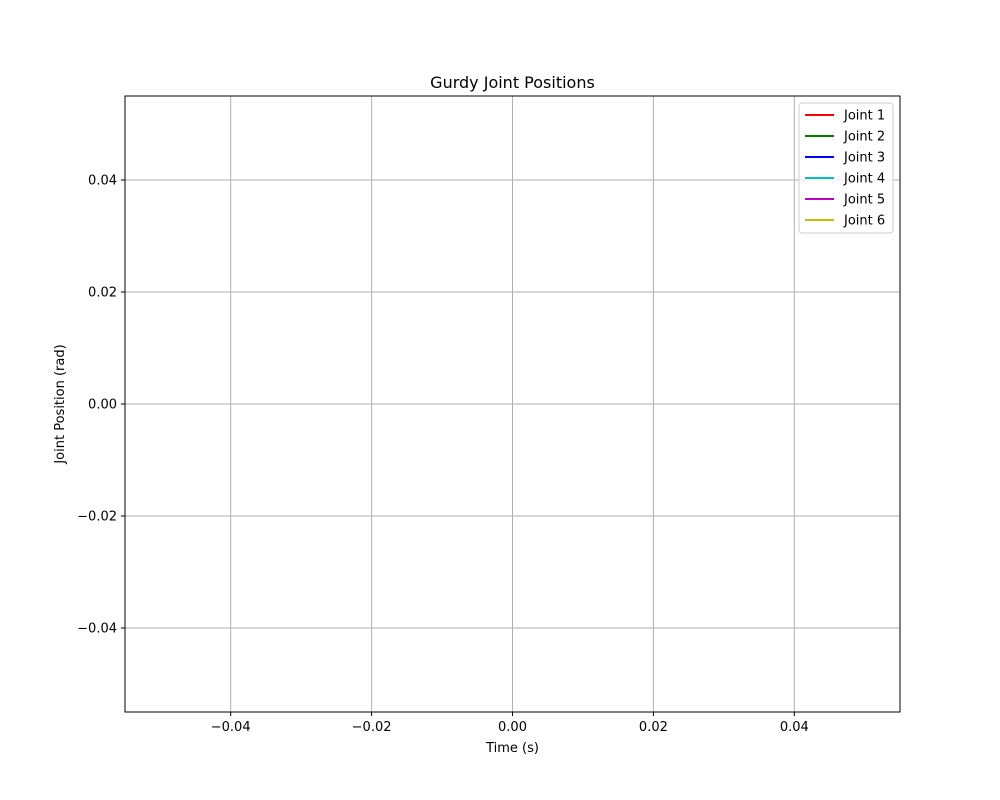 This screenshot has width=1000, height=800. Describe the element at coordinates (231, 727) in the screenshot. I see `x-tick-label: −0.04` at that location.